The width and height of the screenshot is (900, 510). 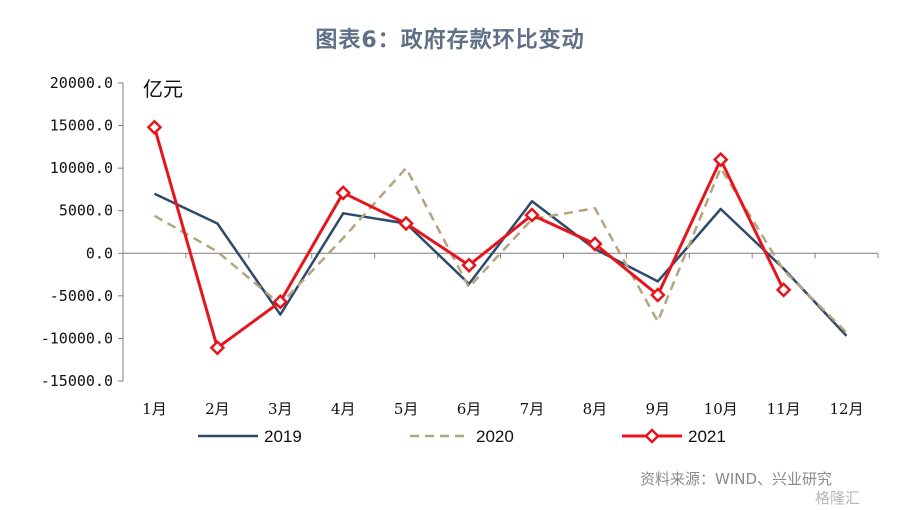 I want to click on x-tick-label: 1月, so click(x=154, y=409).